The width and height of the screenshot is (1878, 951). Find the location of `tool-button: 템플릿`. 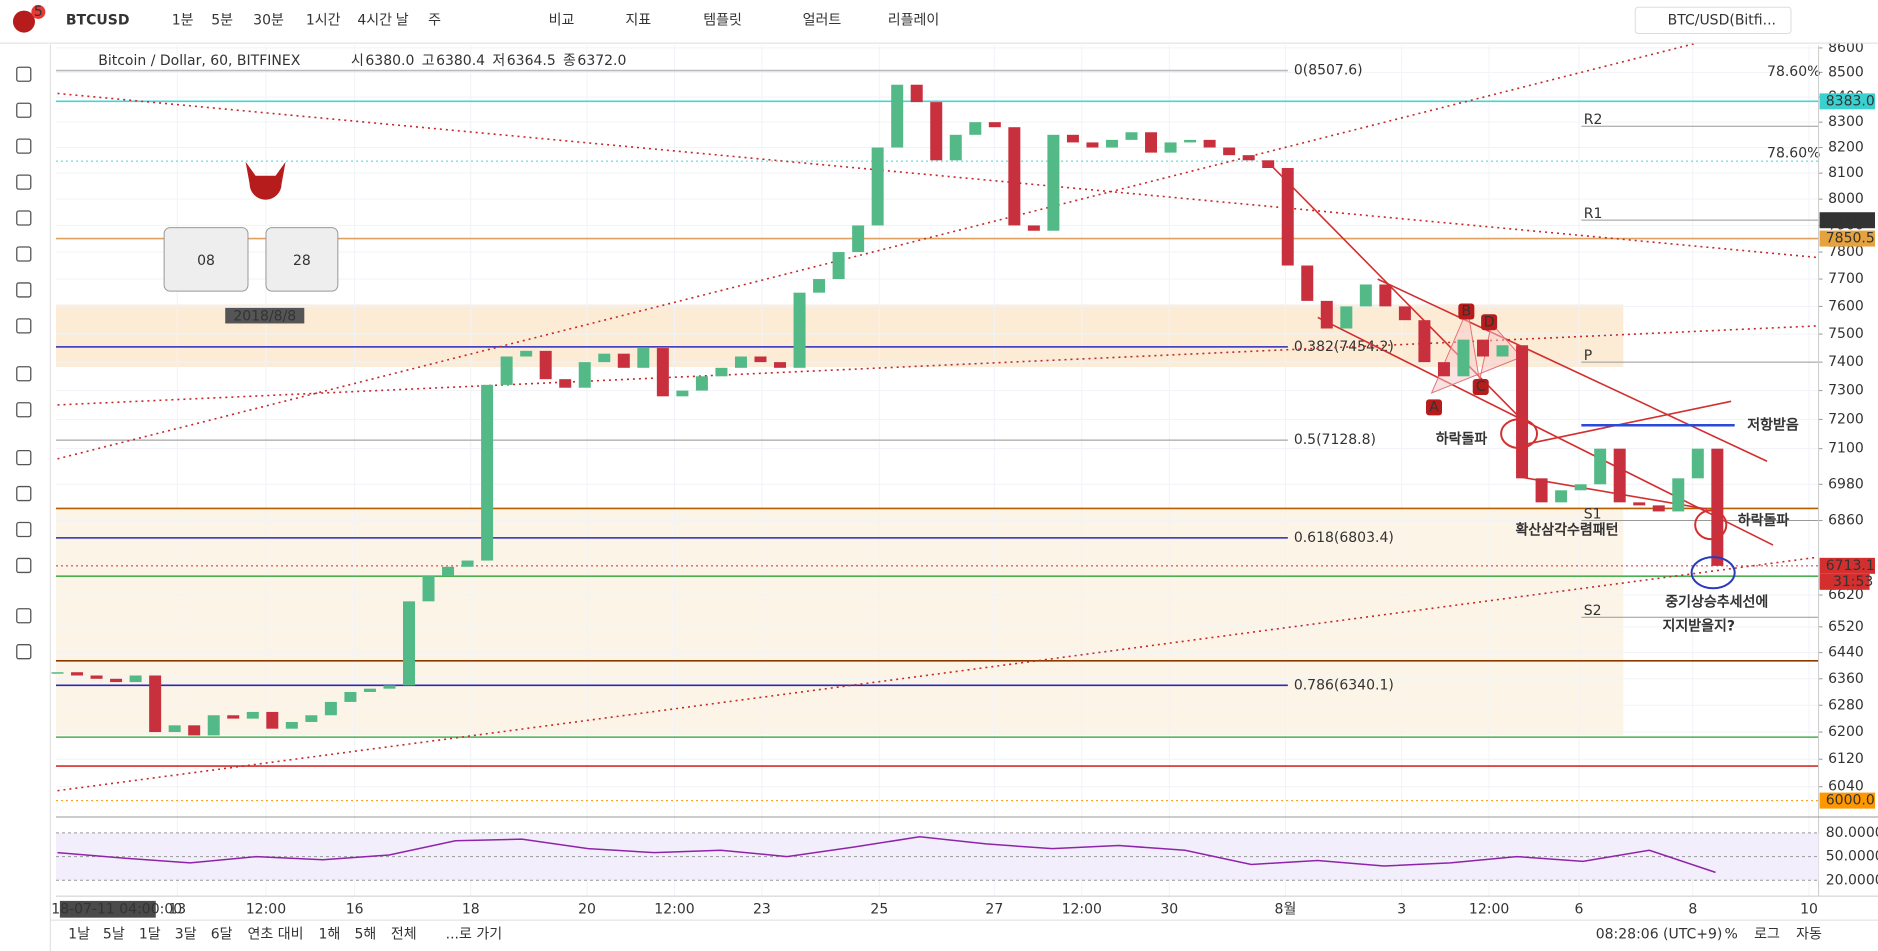

tool-button: 템플릿 is located at coordinates (722, 20).